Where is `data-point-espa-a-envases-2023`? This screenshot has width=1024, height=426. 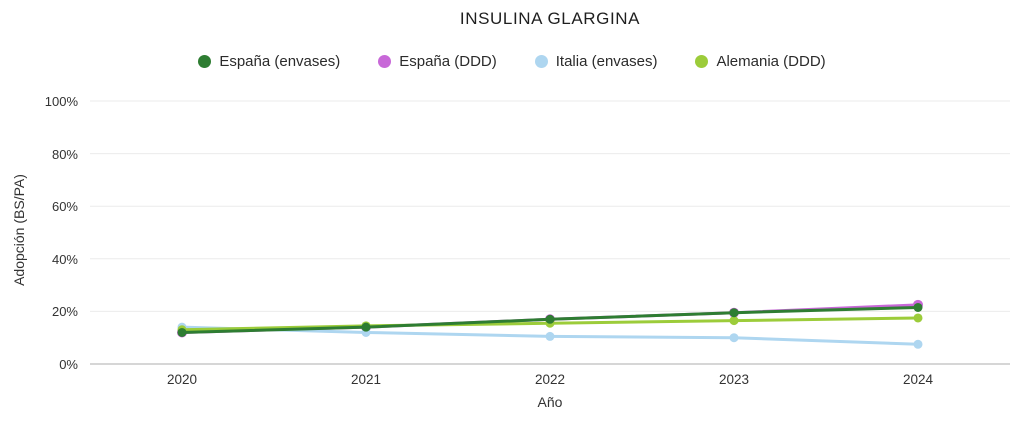 data-point-espa-a-envases-2023 is located at coordinates (734, 313).